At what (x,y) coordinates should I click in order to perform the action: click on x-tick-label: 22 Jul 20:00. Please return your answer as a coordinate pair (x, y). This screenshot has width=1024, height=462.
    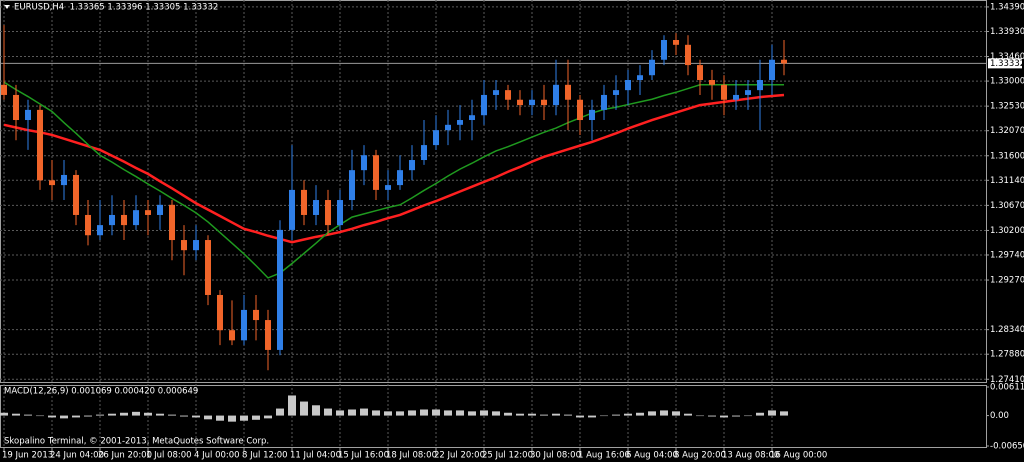
    Looking at the image, I should click on (459, 456).